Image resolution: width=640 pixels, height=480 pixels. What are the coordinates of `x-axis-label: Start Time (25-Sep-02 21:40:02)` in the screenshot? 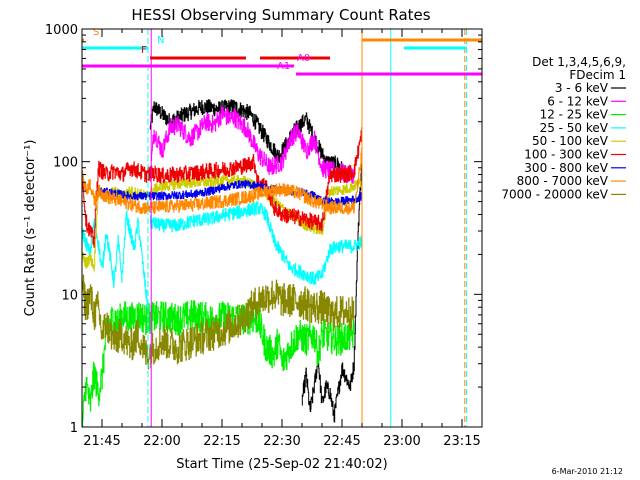 It's located at (281, 464).